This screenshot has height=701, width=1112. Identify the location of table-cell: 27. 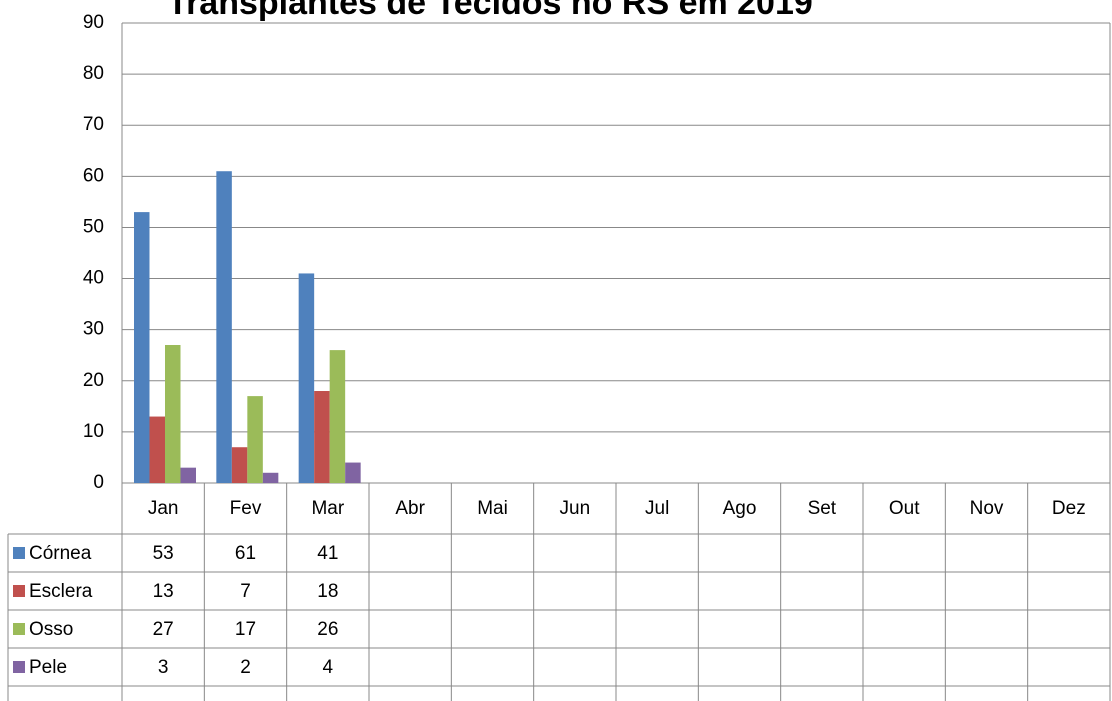
(163, 629).